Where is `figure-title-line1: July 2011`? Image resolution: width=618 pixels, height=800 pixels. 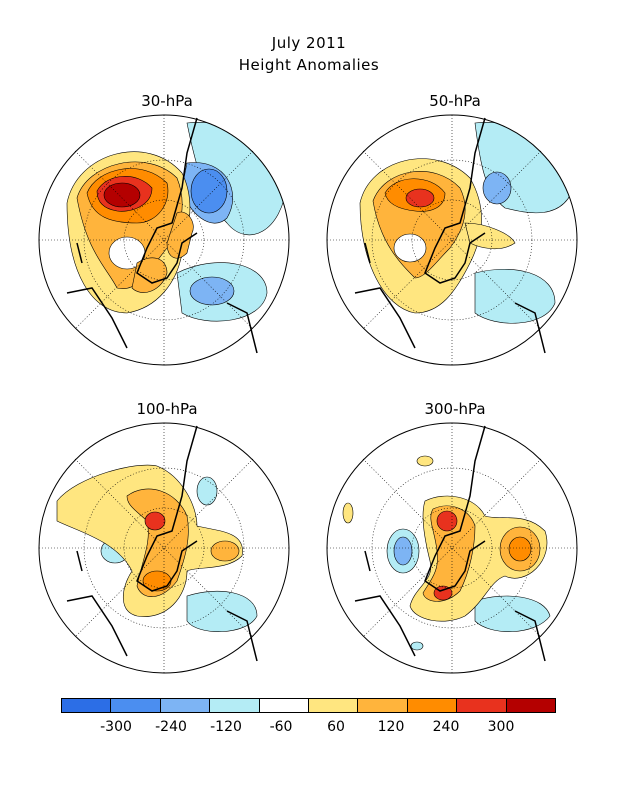 figure-title-line1: July 2011 is located at coordinates (309, 43).